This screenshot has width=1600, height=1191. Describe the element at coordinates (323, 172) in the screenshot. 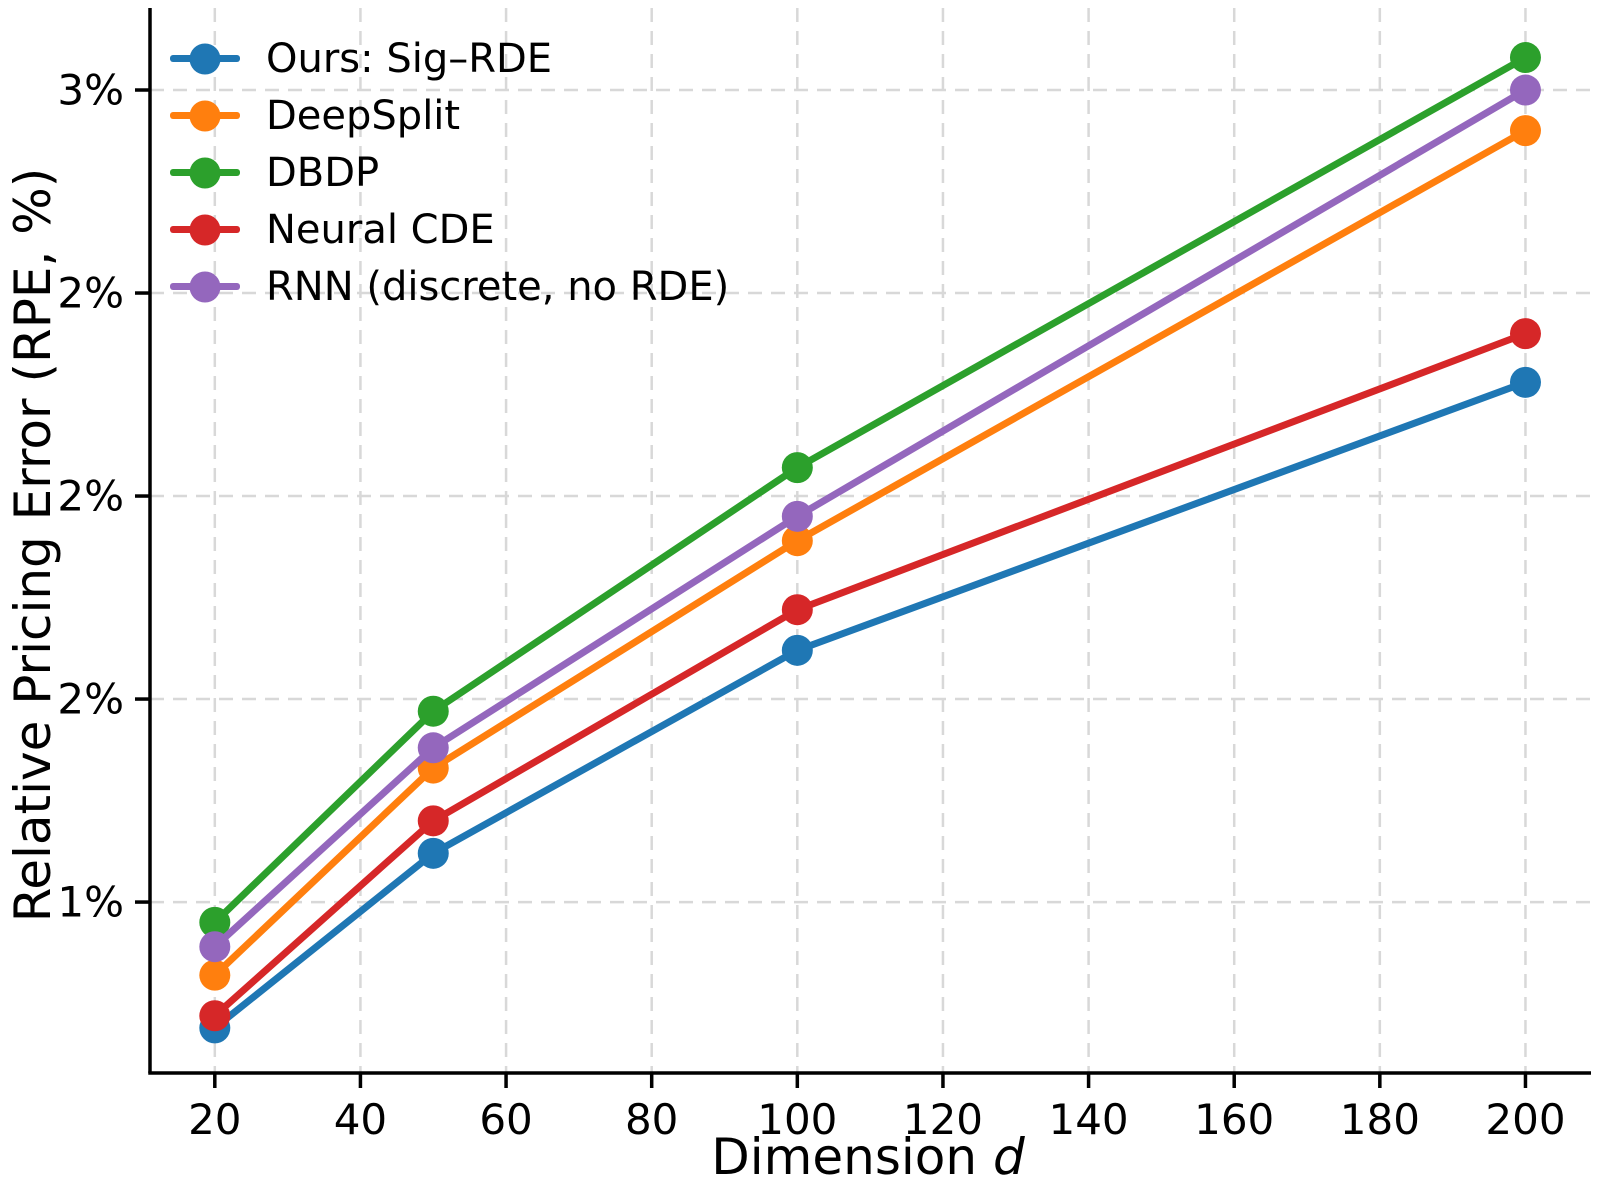

I see `legend-label: DBDP` at that location.